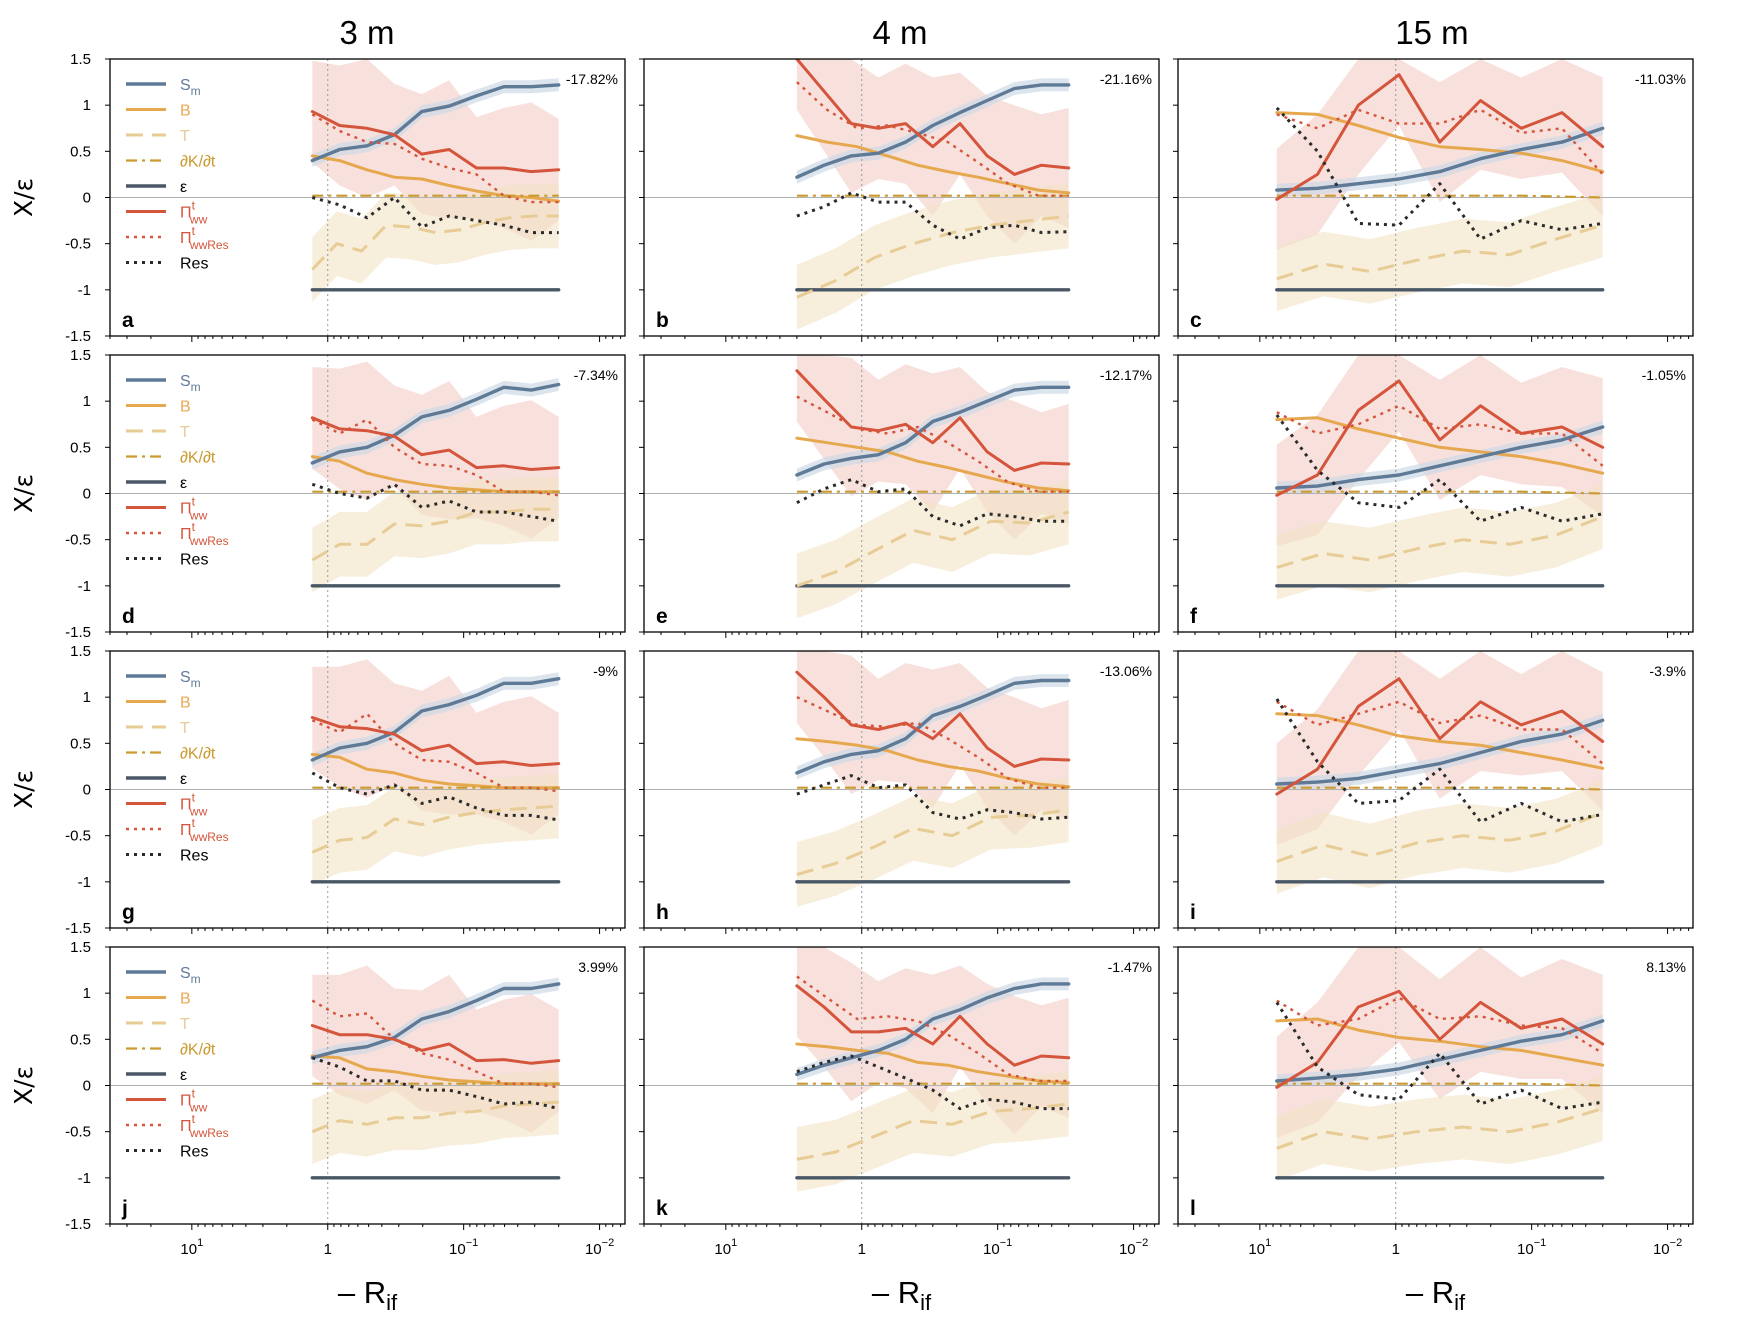 This screenshot has height=1319, width=1740. Describe the element at coordinates (662, 1208) in the screenshot. I see `panel-letter: k` at that location.